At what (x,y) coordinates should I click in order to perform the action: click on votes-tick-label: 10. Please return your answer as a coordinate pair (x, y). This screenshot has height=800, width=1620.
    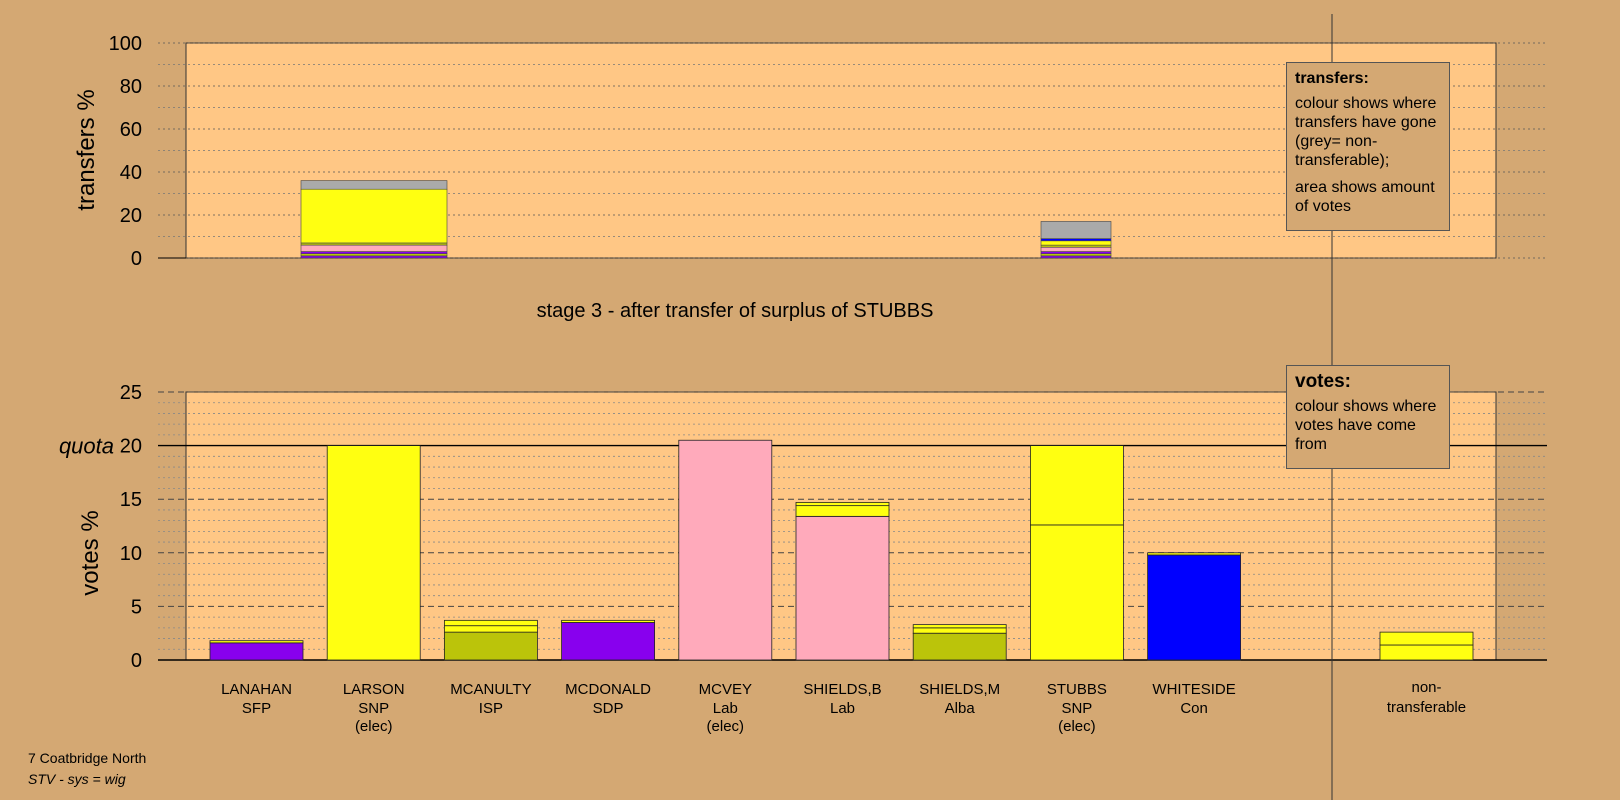
    Looking at the image, I should click on (131, 554).